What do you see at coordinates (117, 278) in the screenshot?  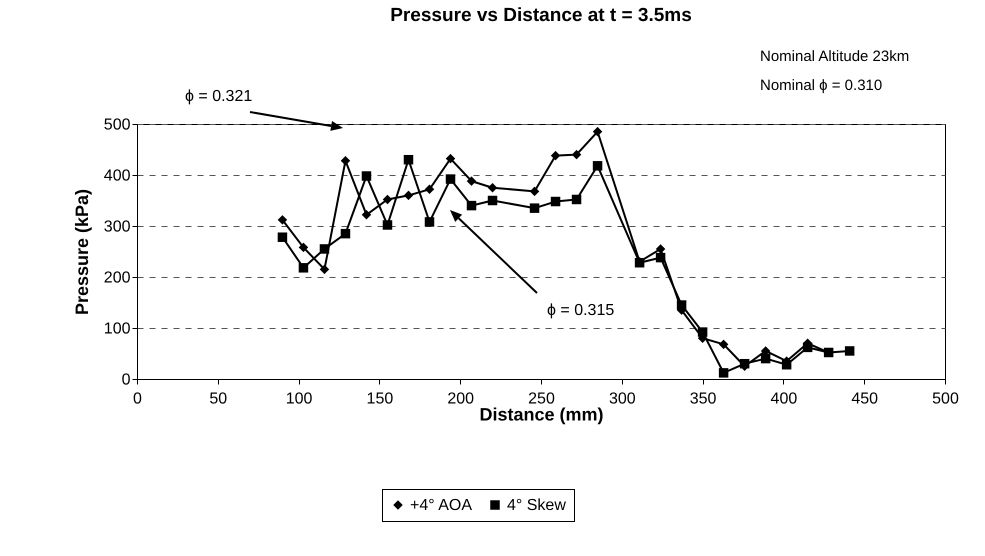 I see `y-tick-label: 200` at bounding box center [117, 278].